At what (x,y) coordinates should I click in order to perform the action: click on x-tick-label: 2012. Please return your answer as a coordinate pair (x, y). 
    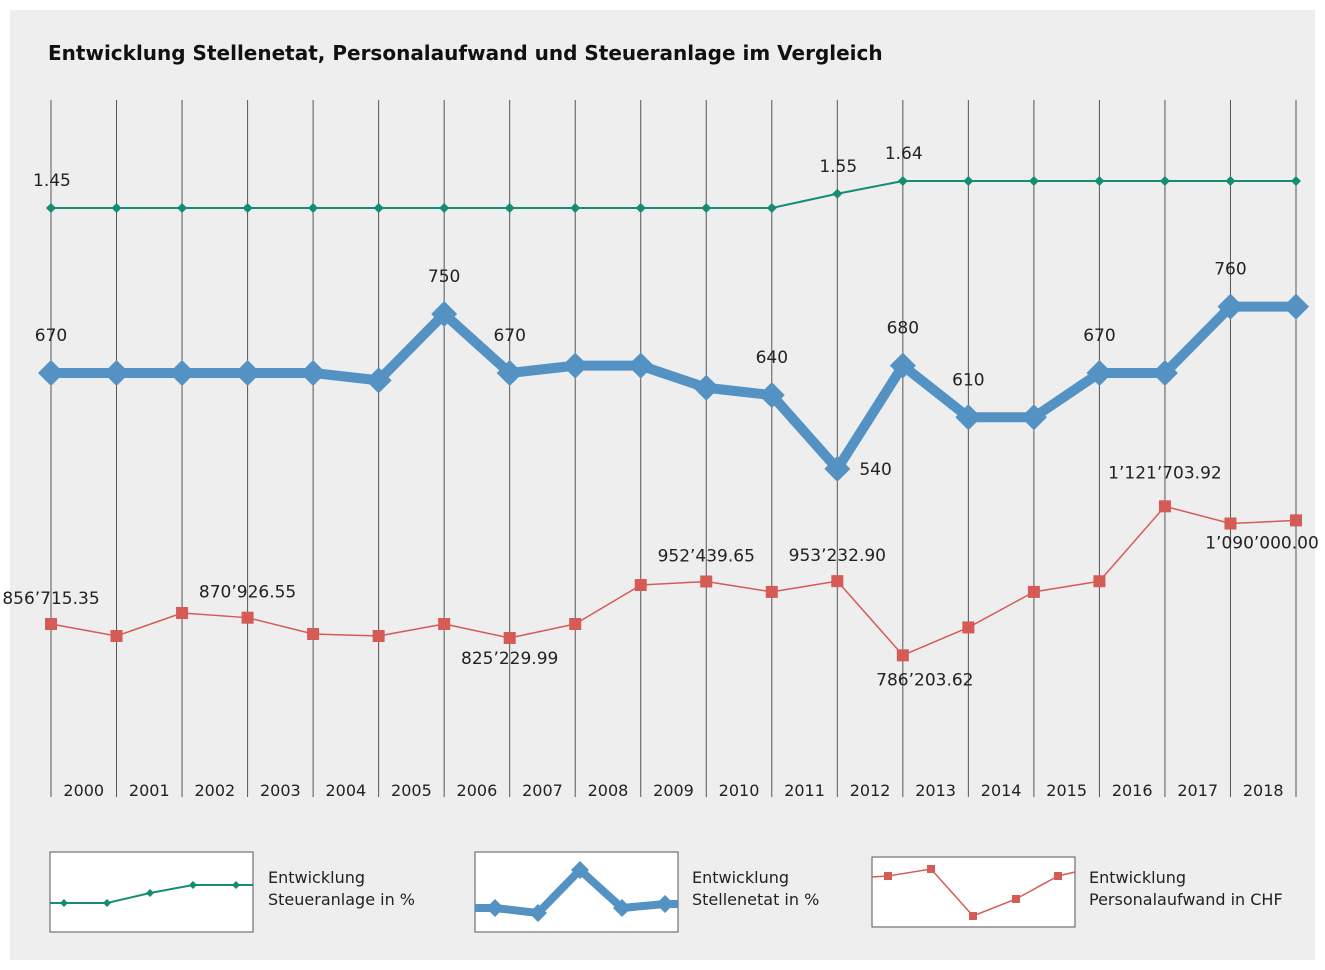
    Looking at the image, I should click on (870, 790).